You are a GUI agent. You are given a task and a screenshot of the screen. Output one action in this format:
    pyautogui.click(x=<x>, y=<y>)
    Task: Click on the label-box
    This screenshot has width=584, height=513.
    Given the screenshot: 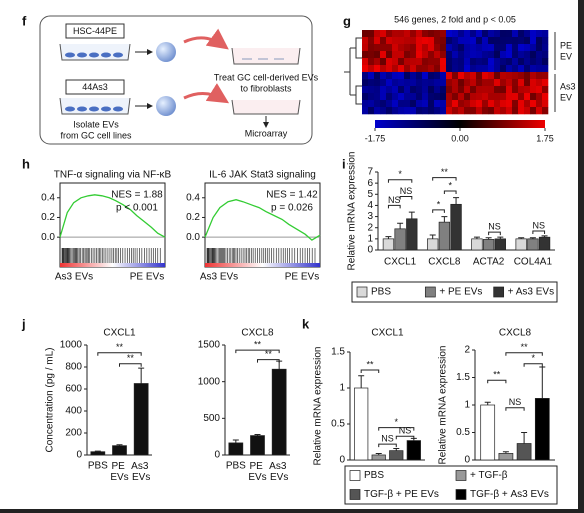 What is the action you would take?
    pyautogui.click(x=95, y=87)
    